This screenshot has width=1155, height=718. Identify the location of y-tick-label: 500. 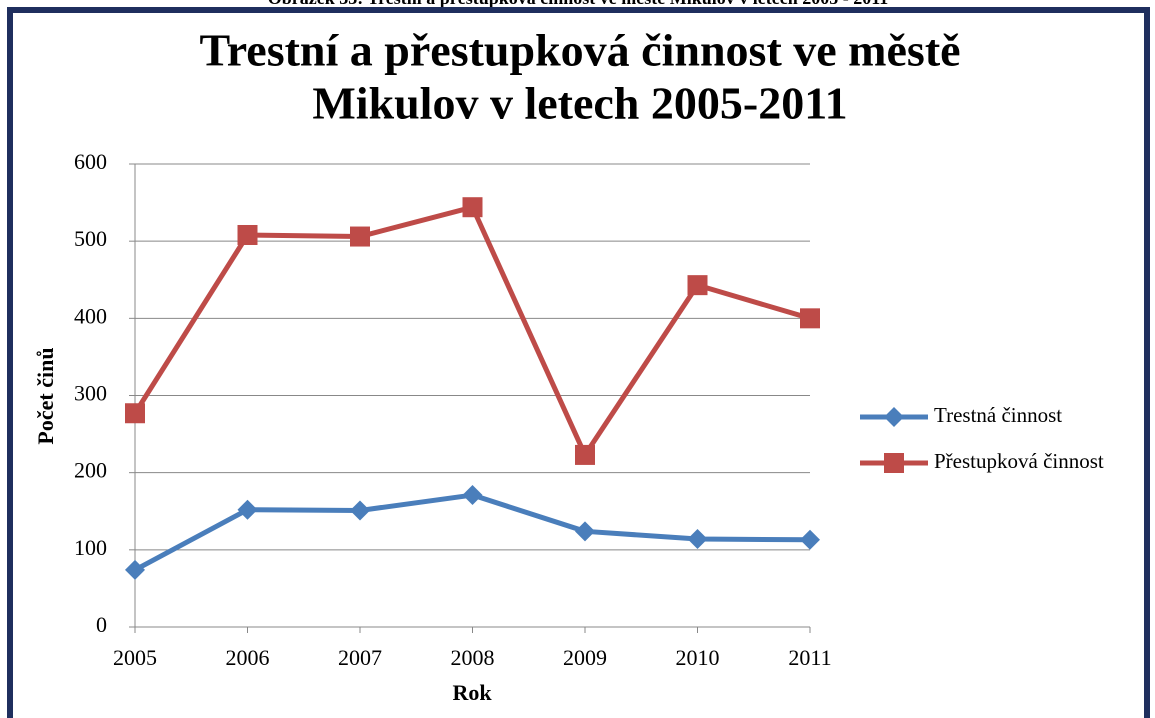
(90, 238).